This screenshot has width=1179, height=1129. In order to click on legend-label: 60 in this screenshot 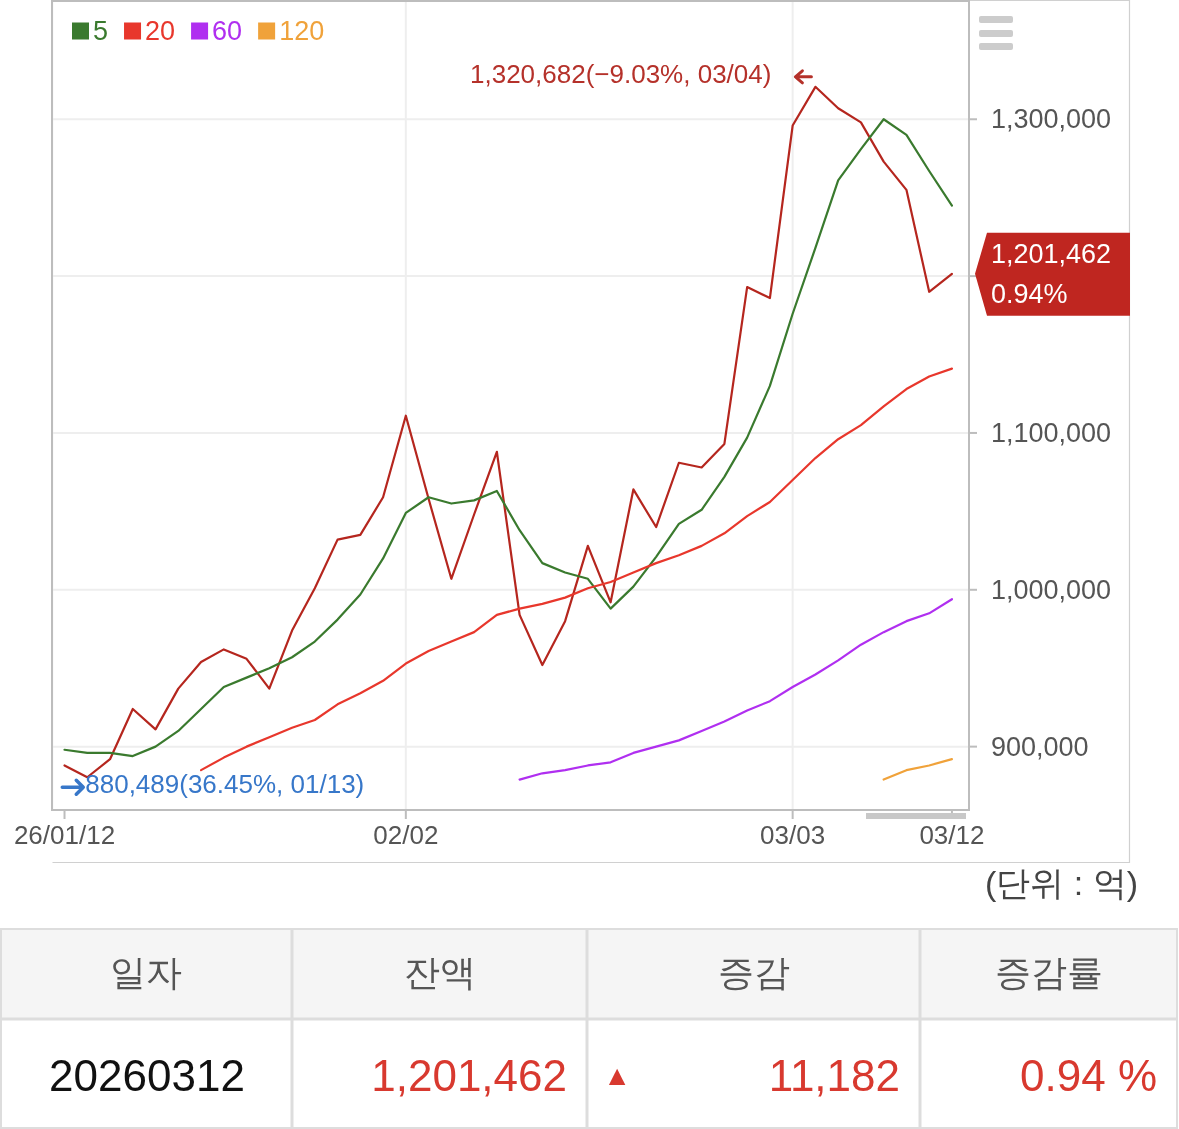, I will do `click(227, 31)`.